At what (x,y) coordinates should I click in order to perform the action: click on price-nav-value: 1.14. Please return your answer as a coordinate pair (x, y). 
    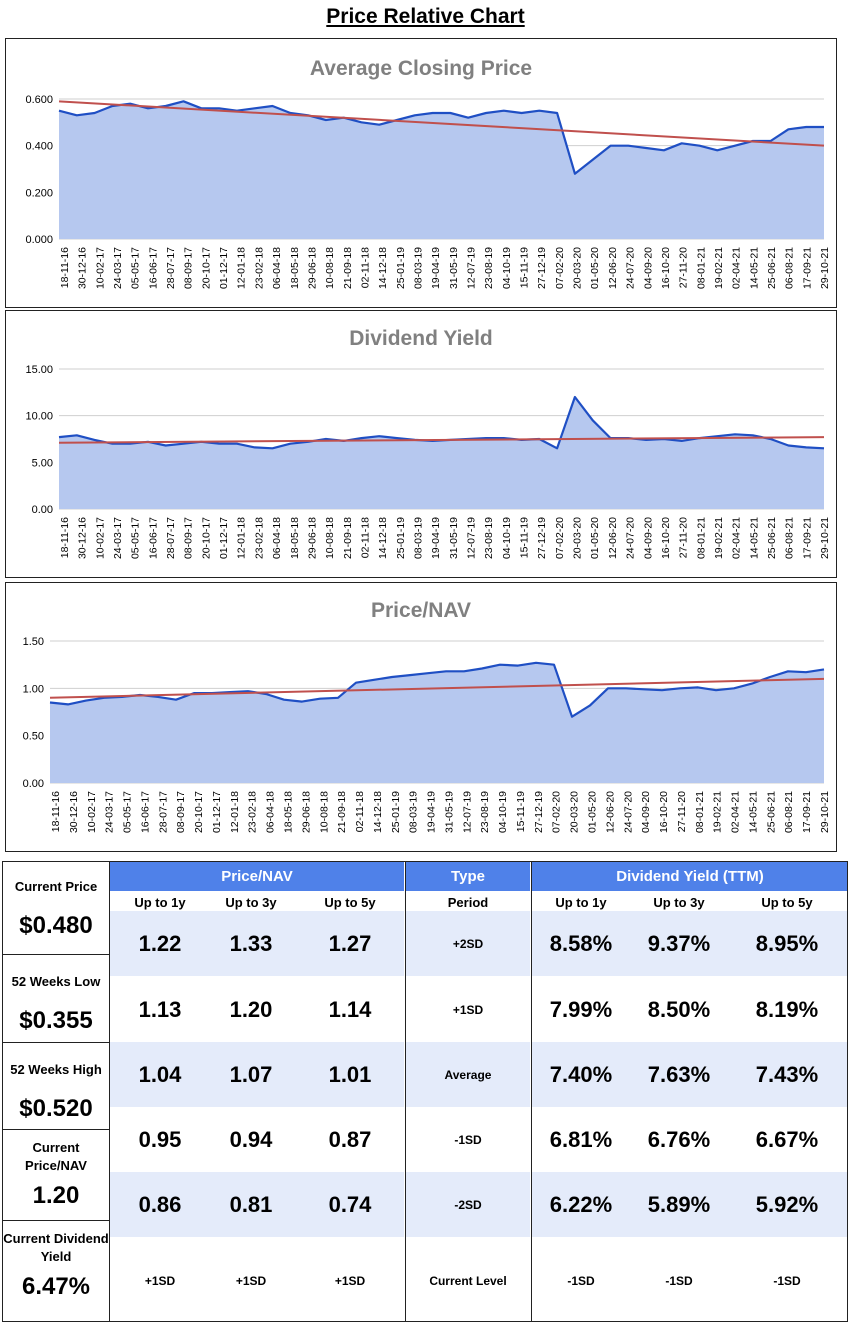
    Looking at the image, I should click on (350, 1009).